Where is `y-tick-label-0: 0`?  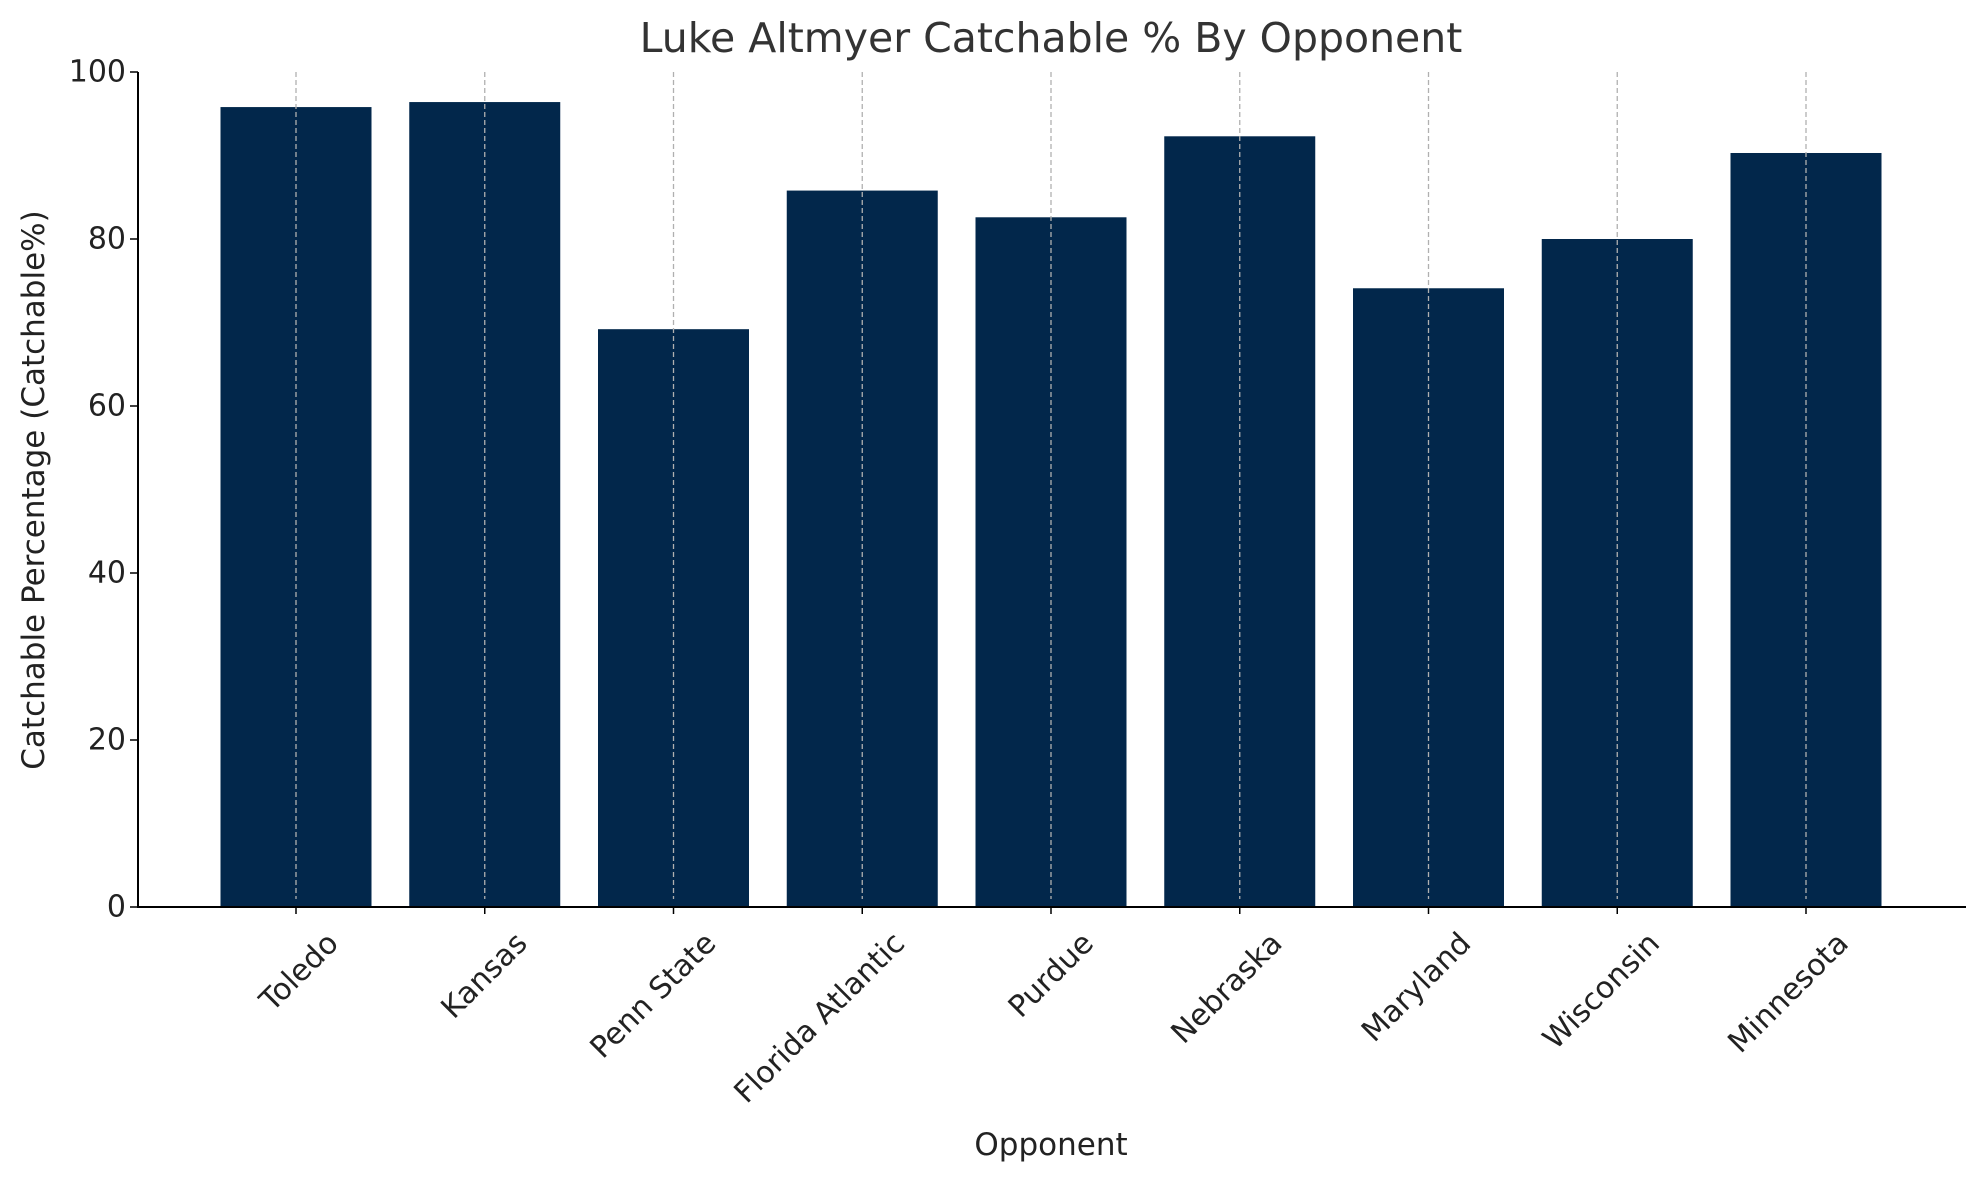 y-tick-label-0: 0 is located at coordinates (116, 907).